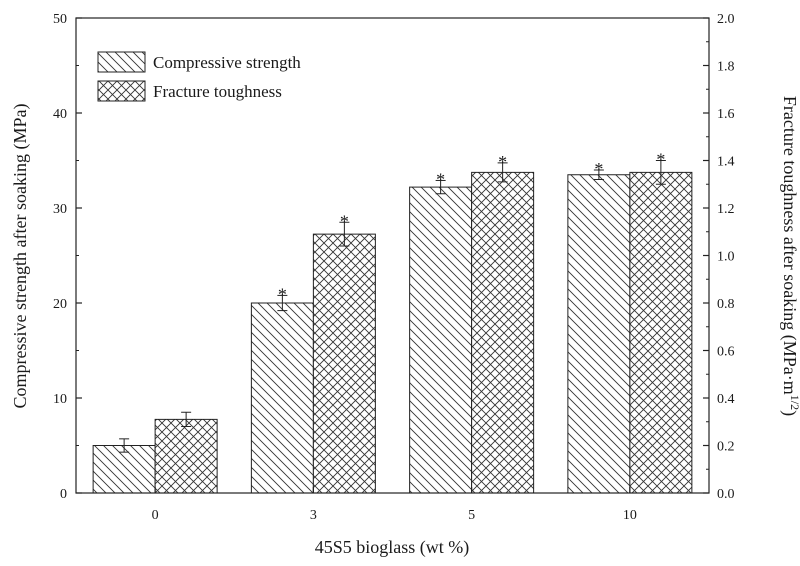 The width and height of the screenshot is (800, 566). I want to click on right-tick-label: 1.6, so click(726, 114).